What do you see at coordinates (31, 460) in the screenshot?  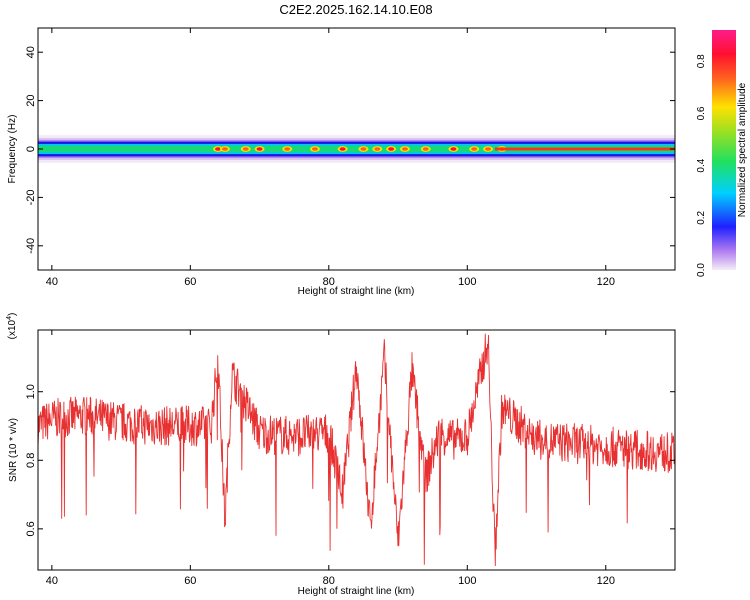 I see `snr-y-tick-label: 0.8` at bounding box center [31, 460].